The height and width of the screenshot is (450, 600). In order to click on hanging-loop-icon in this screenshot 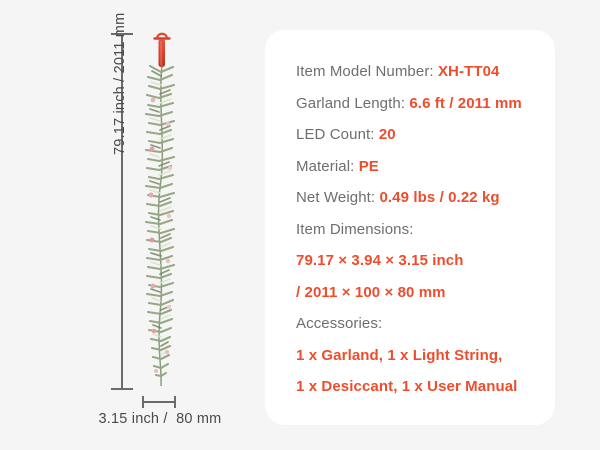, I will do `click(162, 36)`.